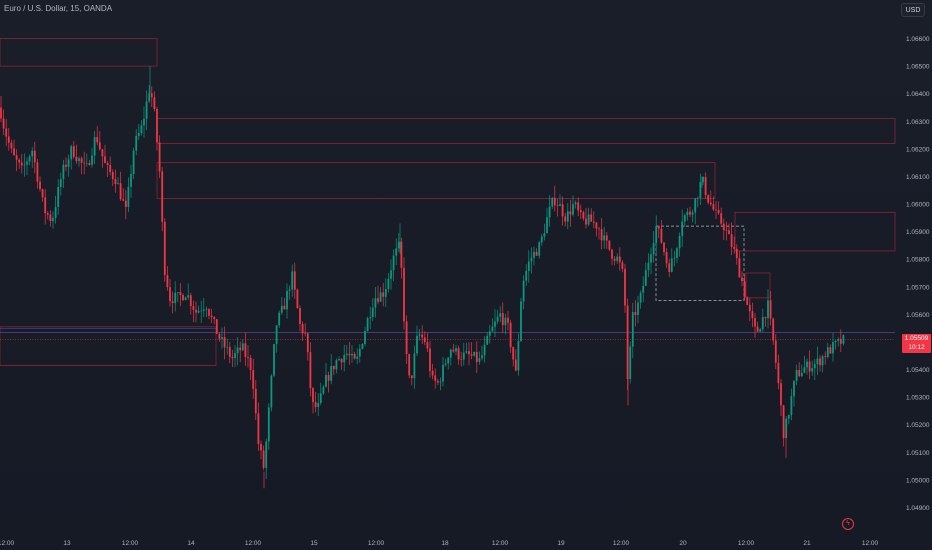 Image resolution: width=932 pixels, height=550 pixels. Describe the element at coordinates (918, 39) in the screenshot. I see `price-axis-label: 1.06600` at that location.